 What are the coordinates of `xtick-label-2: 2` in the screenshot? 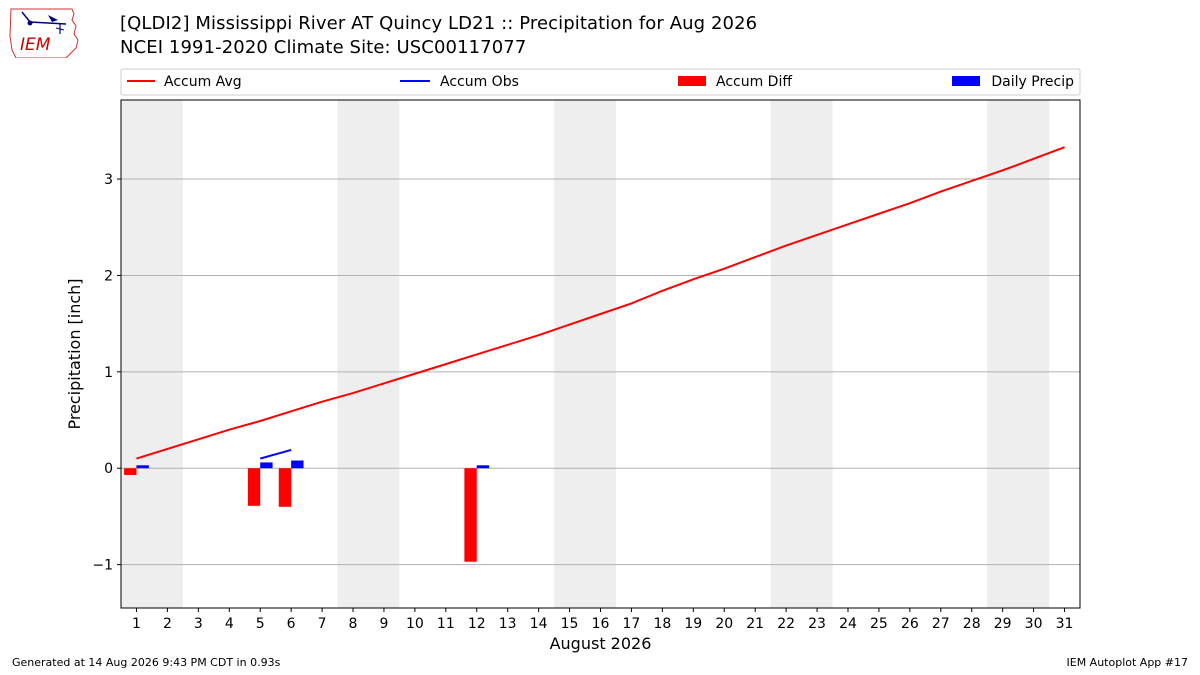 It's located at (167, 624).